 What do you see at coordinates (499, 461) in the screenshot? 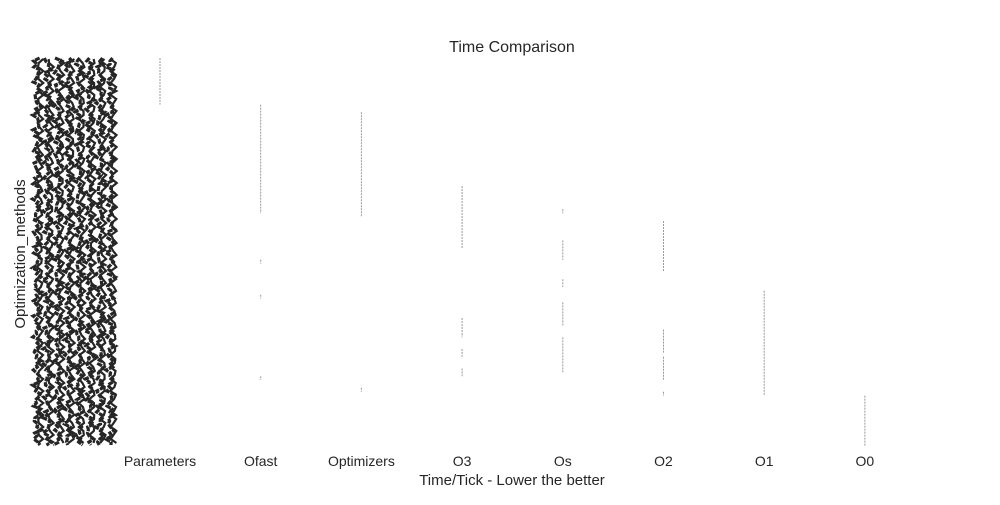
I see `x-tick-labels: Parameters Ofast Optimizers O3 Os O2 O1 O0` at bounding box center [499, 461].